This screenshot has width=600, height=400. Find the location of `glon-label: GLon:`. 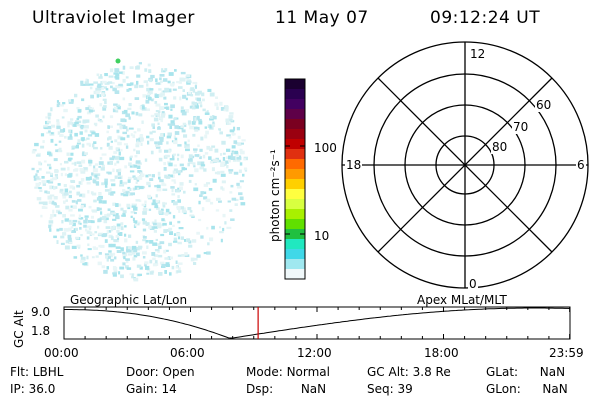

glon-label: GLon: is located at coordinates (503, 389).